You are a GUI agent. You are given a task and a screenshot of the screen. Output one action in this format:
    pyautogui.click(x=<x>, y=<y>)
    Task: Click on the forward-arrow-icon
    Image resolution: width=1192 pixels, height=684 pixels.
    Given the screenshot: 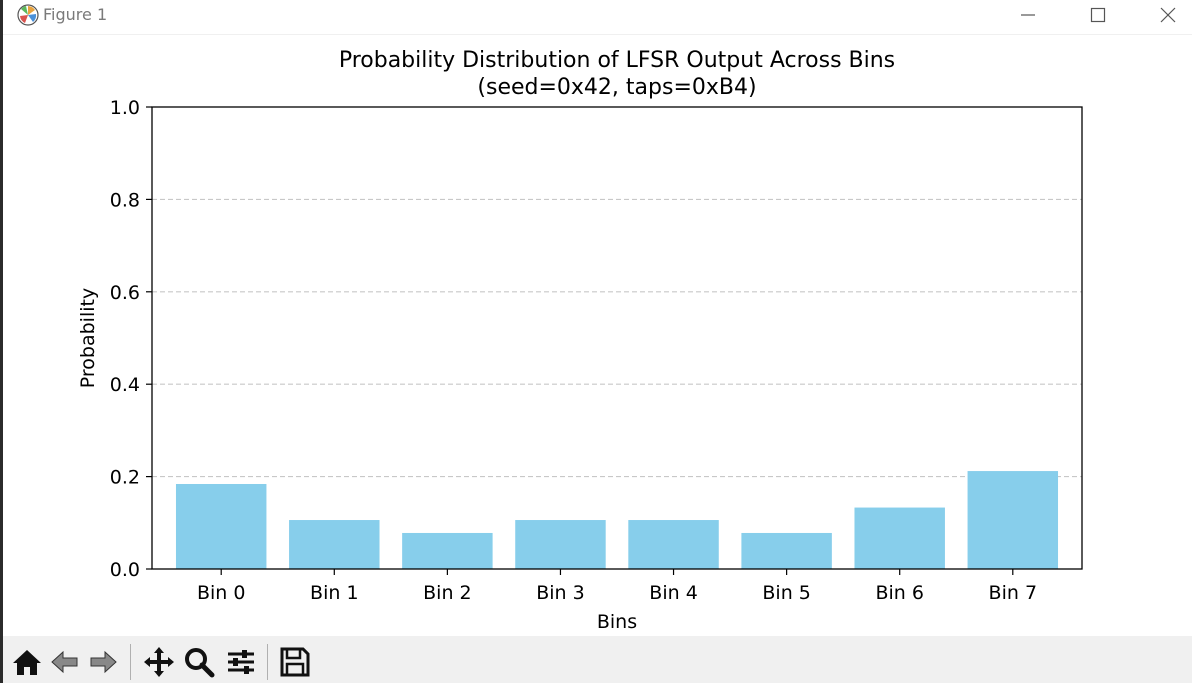 What is the action you would take?
    pyautogui.click(x=103, y=662)
    